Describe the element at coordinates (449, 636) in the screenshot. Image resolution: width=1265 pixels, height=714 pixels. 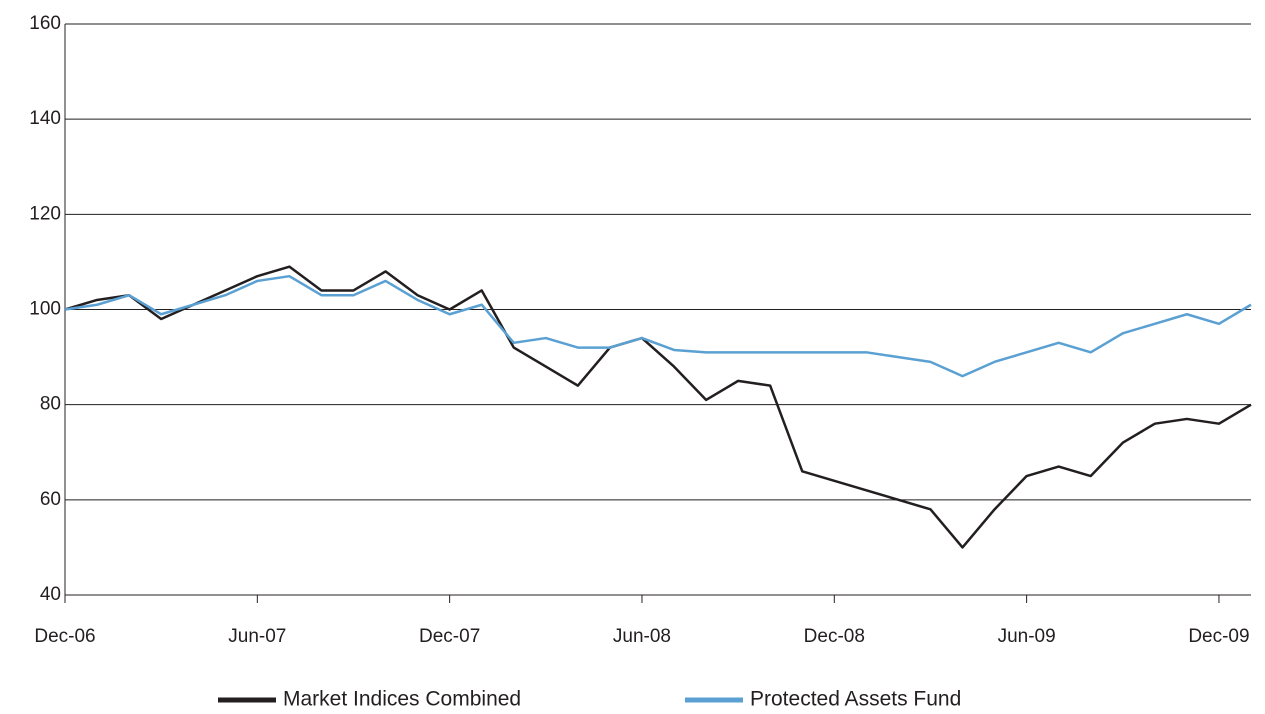
I see `x-tick-label: Dec-07` at that location.